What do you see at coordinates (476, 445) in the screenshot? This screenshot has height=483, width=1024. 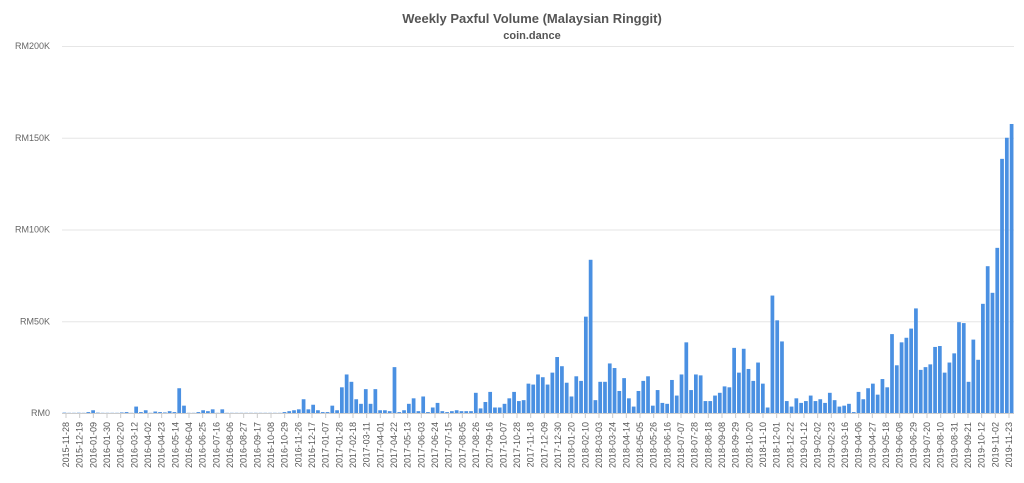 I see `x-tick-label: 2017-08-26` at bounding box center [476, 445].